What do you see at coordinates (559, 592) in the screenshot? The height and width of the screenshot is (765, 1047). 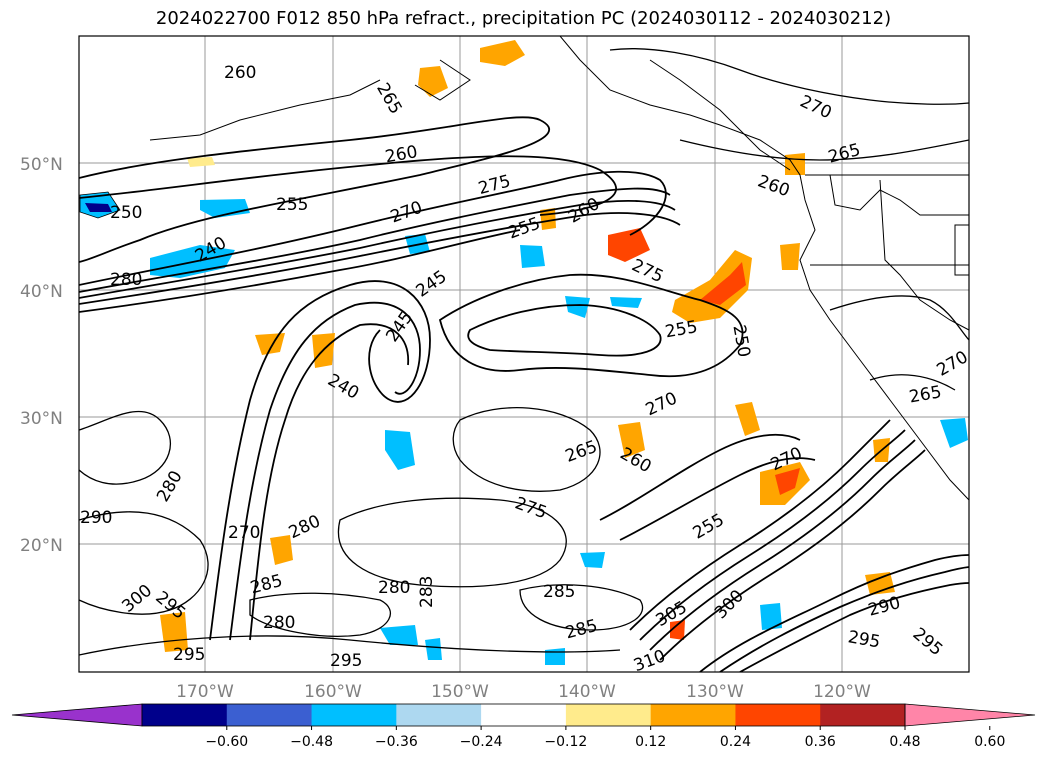 I see `contour-label: 285` at bounding box center [559, 592].